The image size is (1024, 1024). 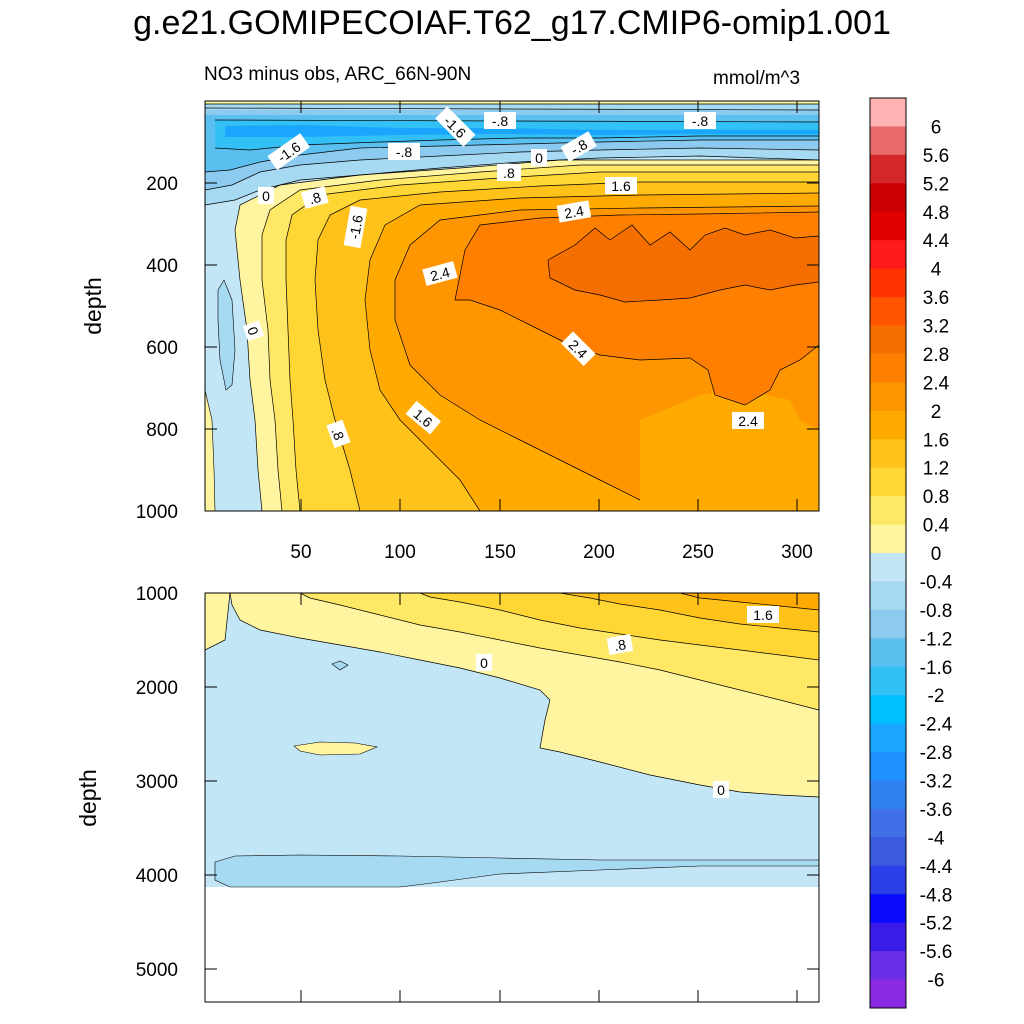 I want to click on colorbar-label: -3.2, so click(x=936, y=782).